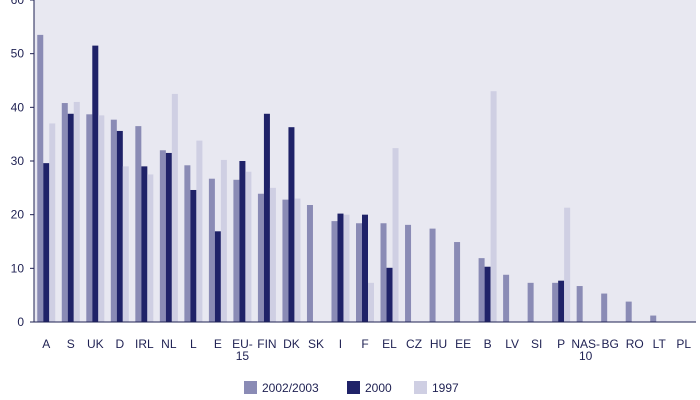 This screenshot has height=400, width=700. What do you see at coordinates (285, 260) in the screenshot?
I see `bar-2002-2003-dk` at bounding box center [285, 260].